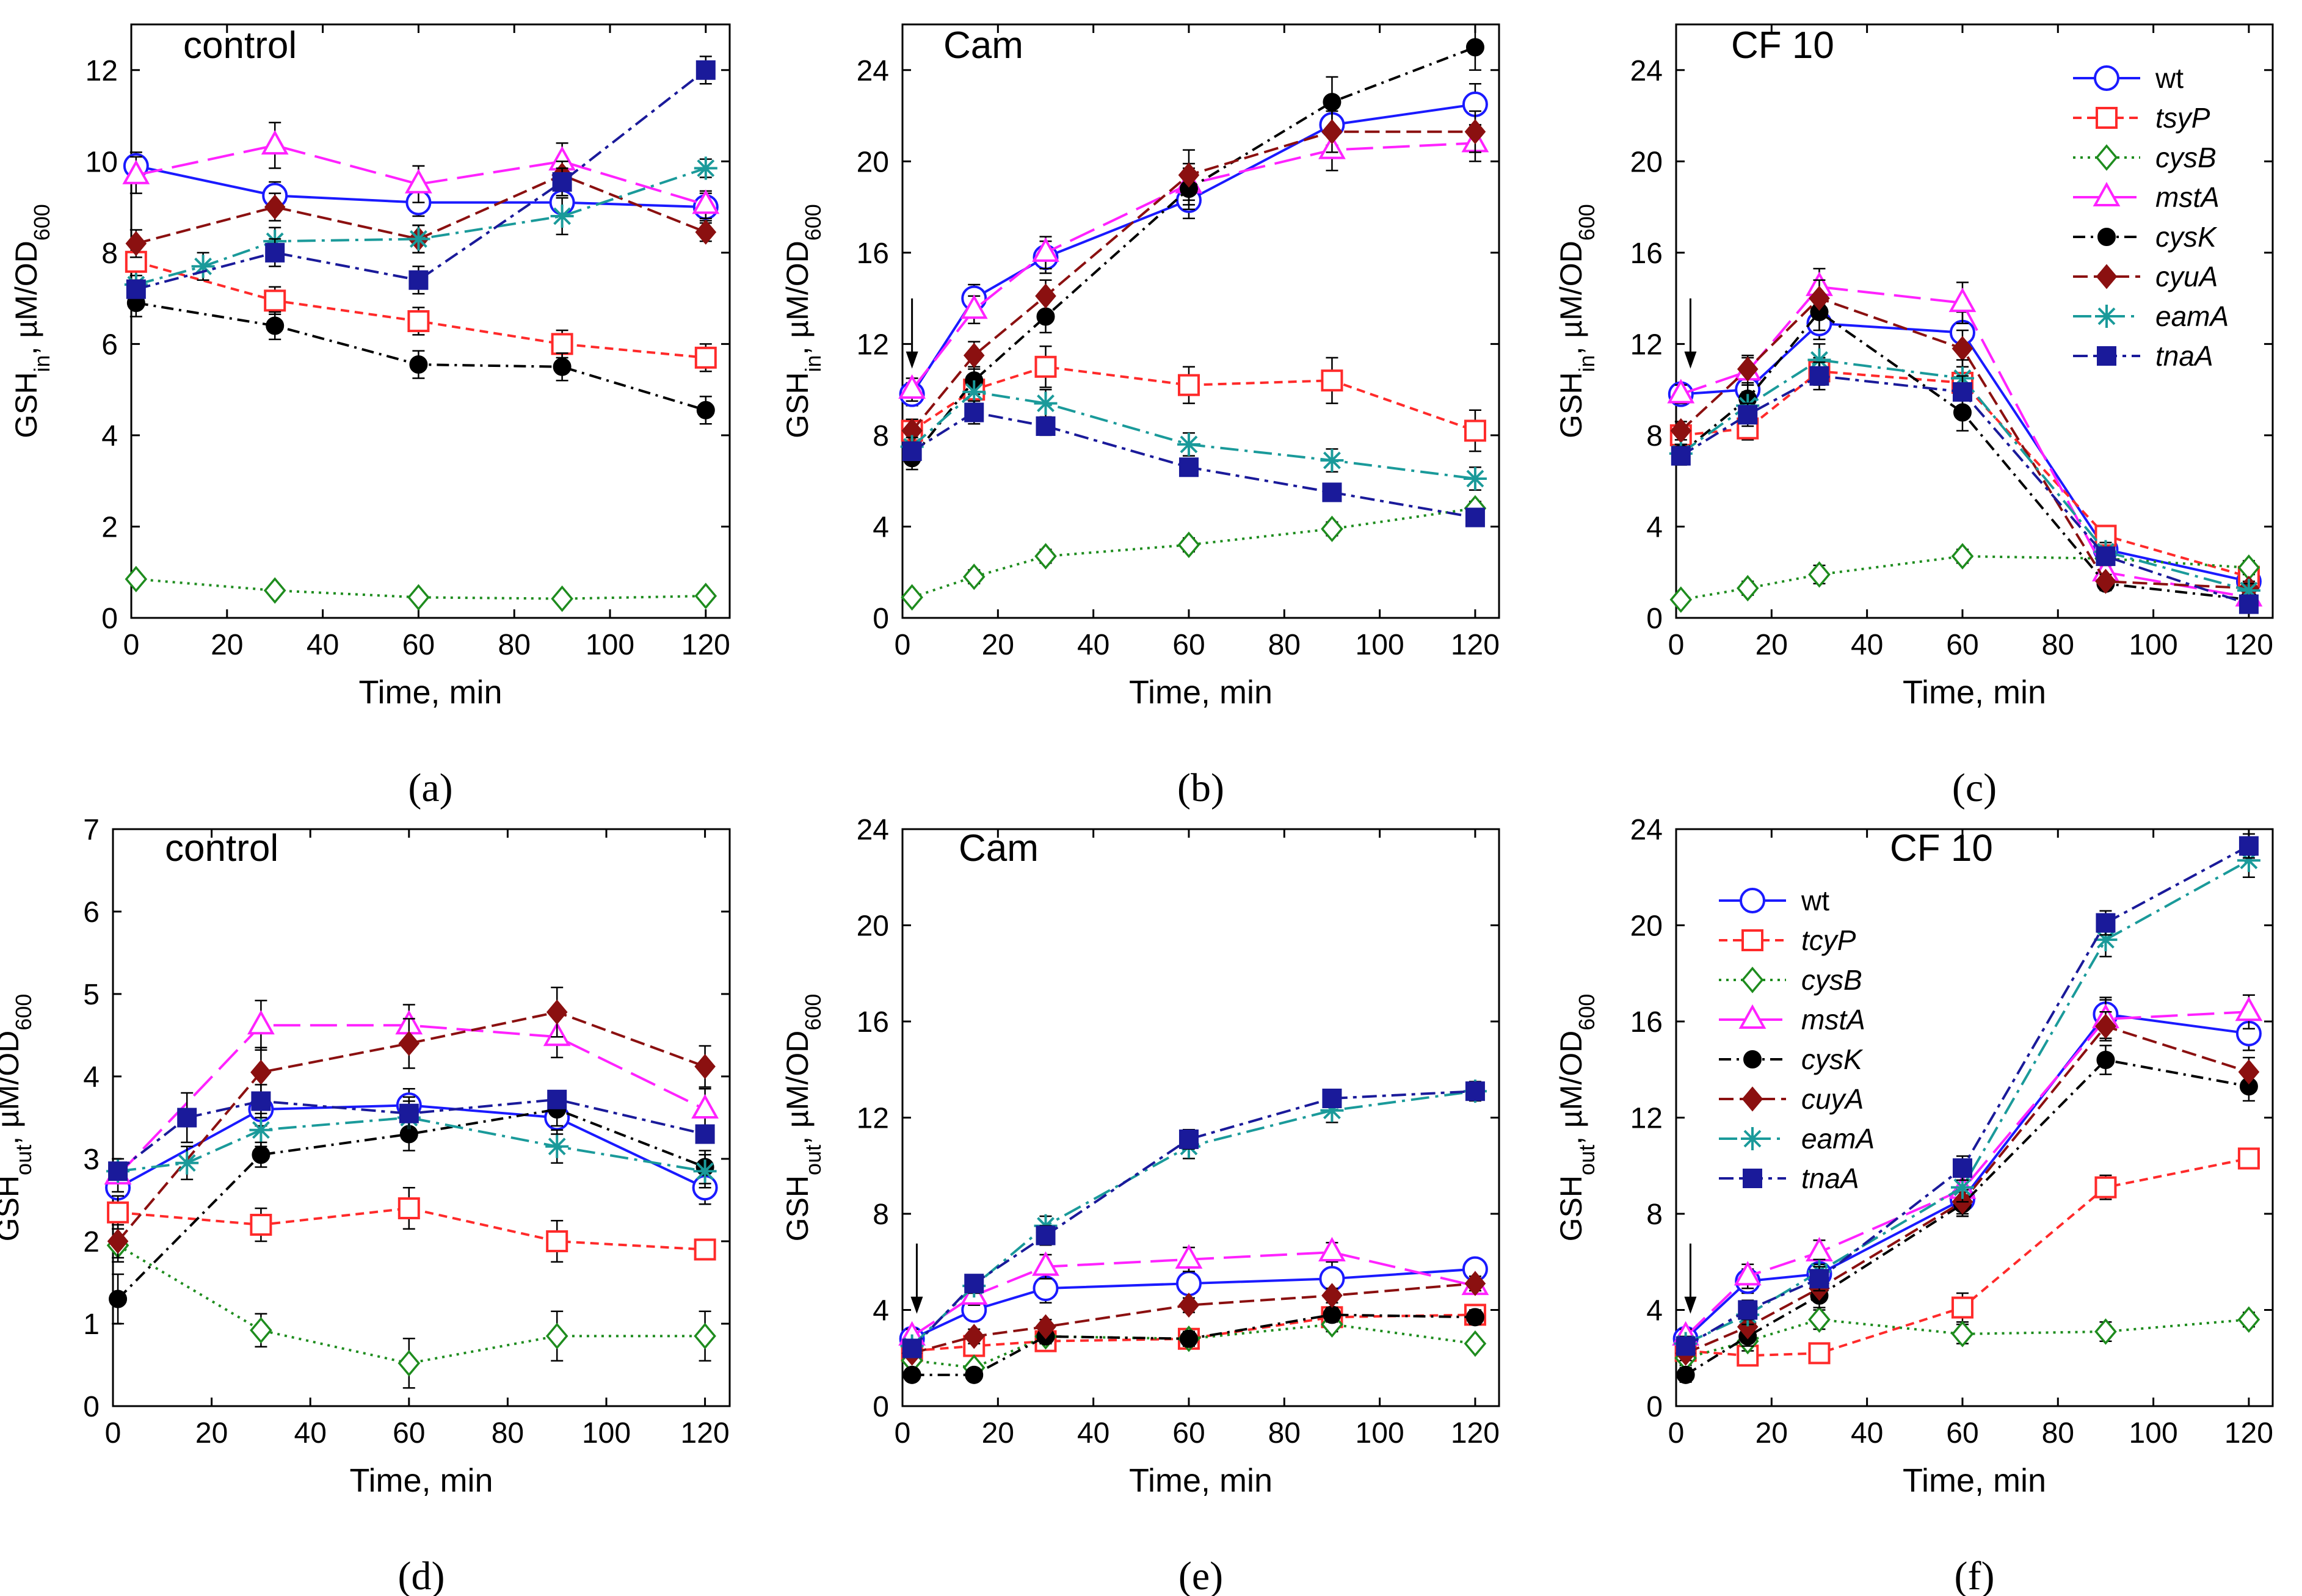 The width and height of the screenshot is (2302, 1596). What do you see at coordinates (1646, 830) in the screenshot?
I see `y-tick-label: 24` at bounding box center [1646, 830].